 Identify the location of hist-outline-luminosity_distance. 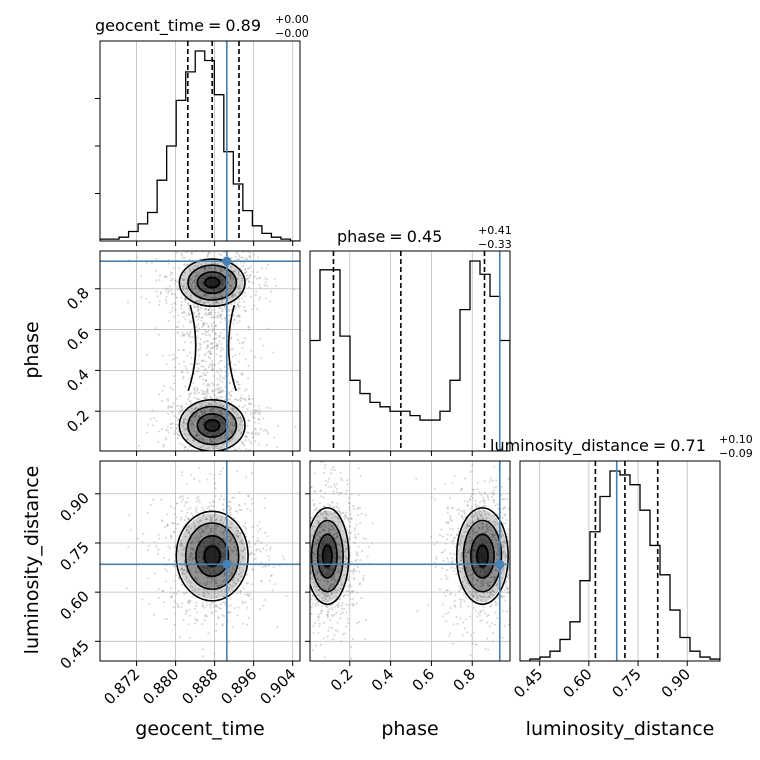
(620, 565).